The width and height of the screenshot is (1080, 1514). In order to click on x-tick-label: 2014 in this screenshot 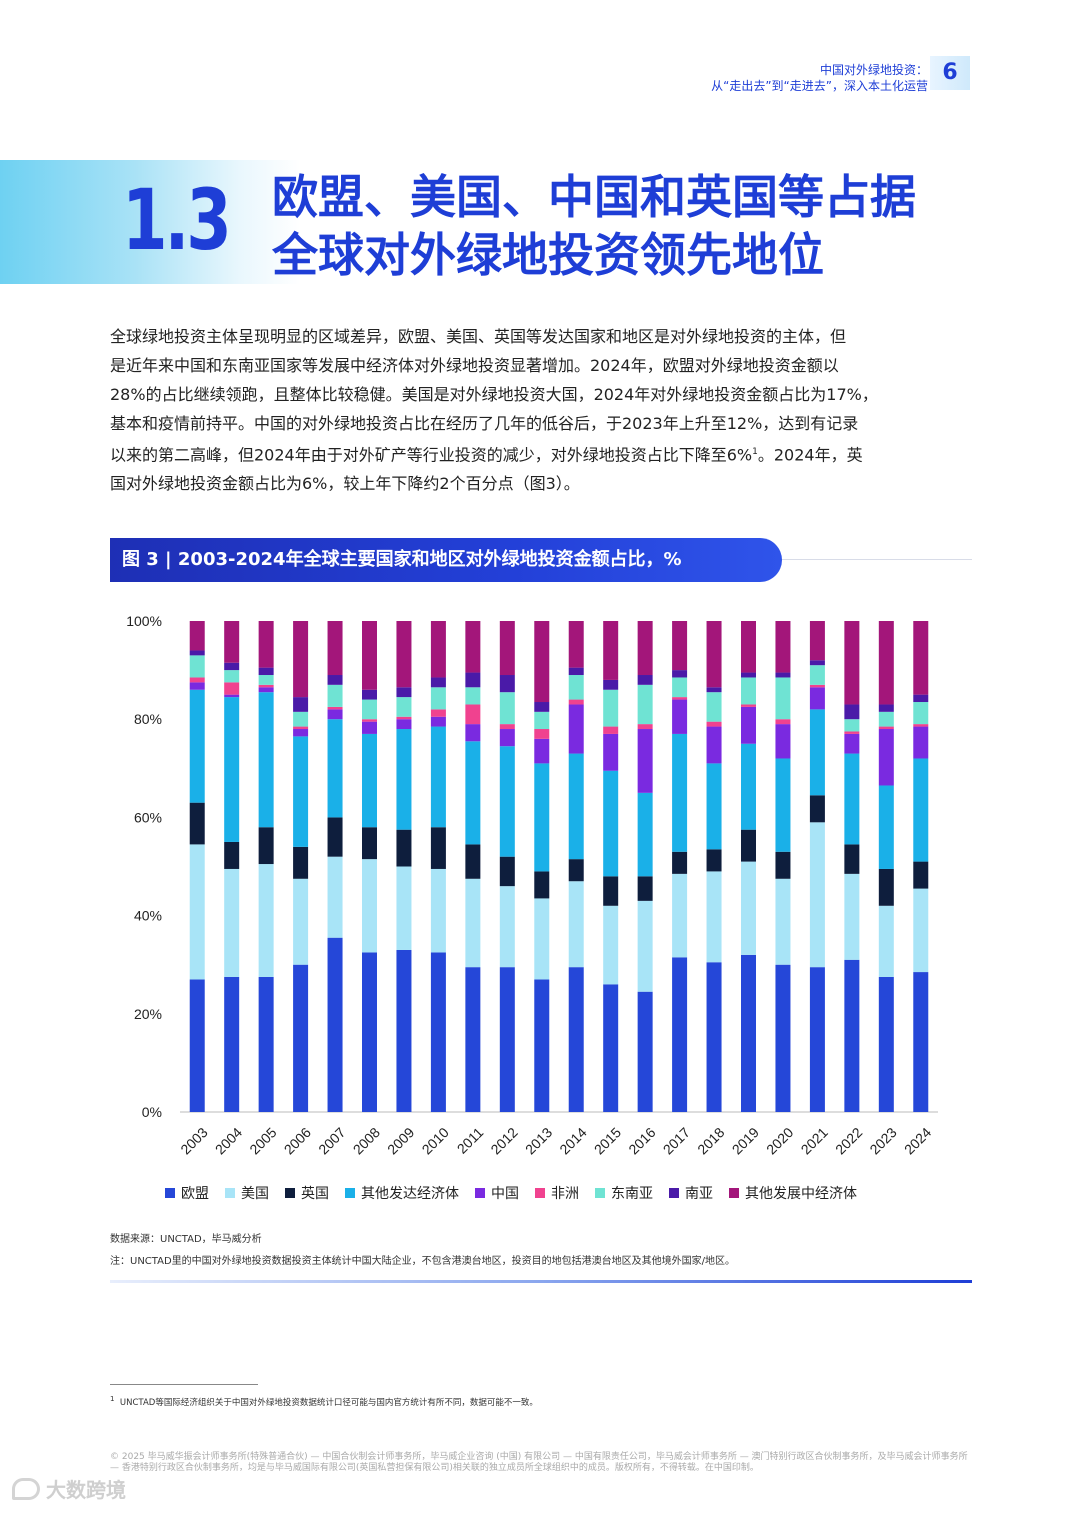, I will do `click(572, 1140)`.